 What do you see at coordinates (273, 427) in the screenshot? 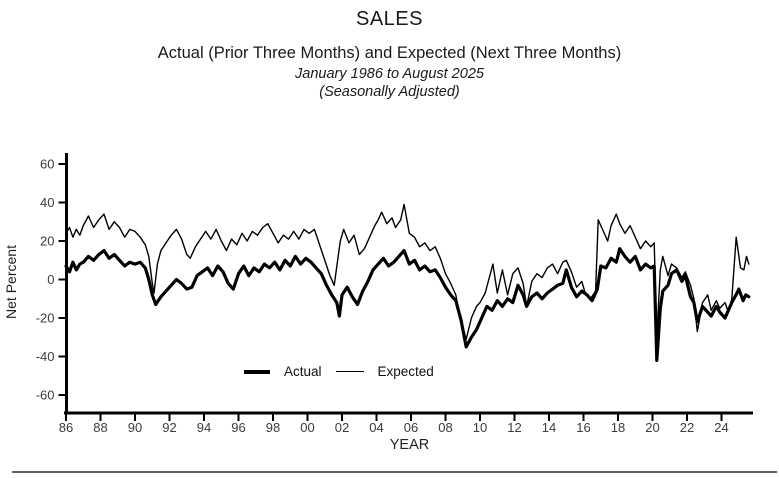
I see `svg-text: 98` at bounding box center [273, 427].